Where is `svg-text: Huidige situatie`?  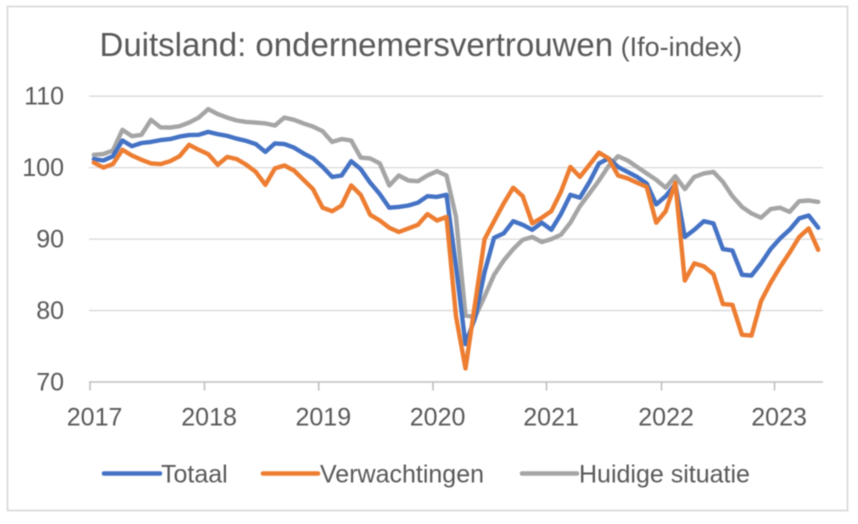 svg-text: Huidige situatie is located at coordinates (664, 475).